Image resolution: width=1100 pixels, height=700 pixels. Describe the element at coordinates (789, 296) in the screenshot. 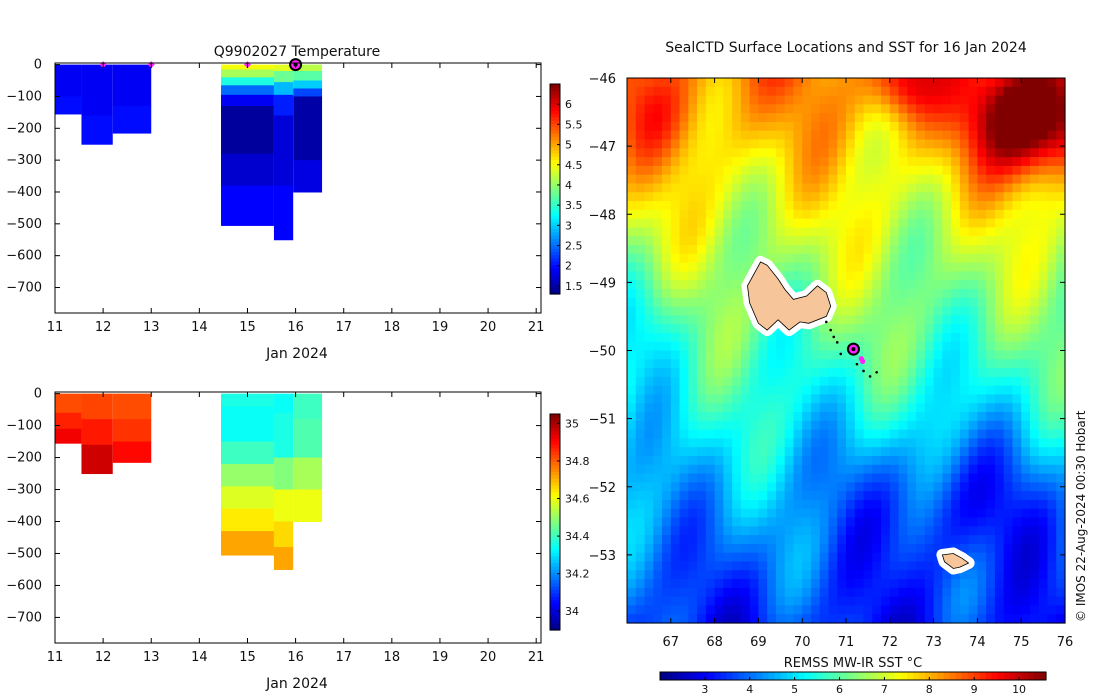

I see `island-kerguelen` at that location.